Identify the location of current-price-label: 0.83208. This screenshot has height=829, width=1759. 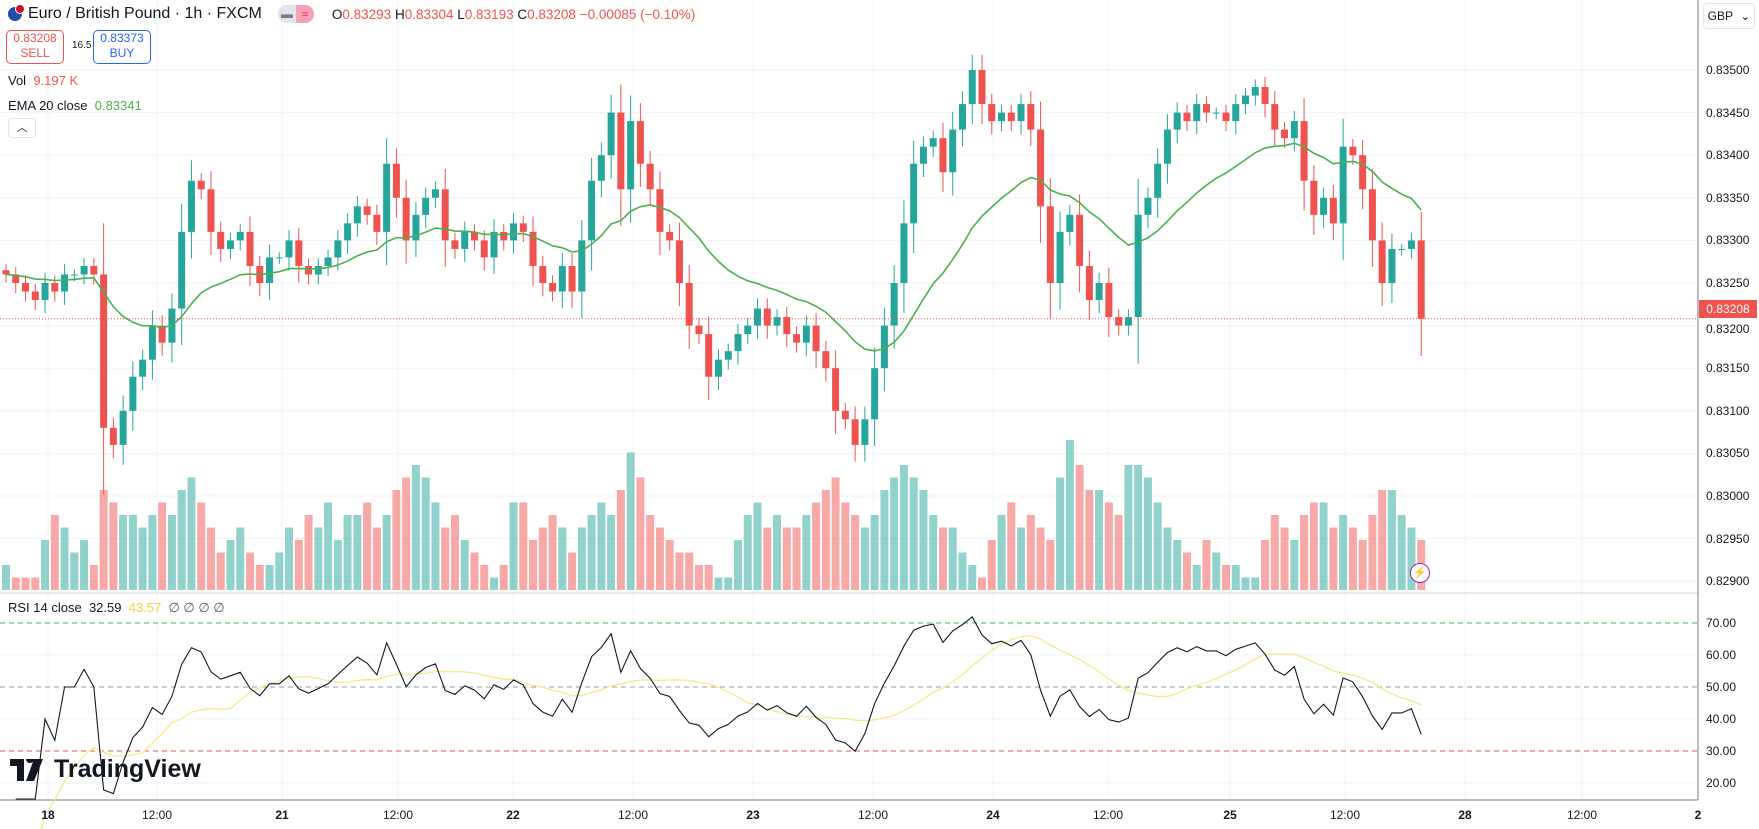
(1728, 309).